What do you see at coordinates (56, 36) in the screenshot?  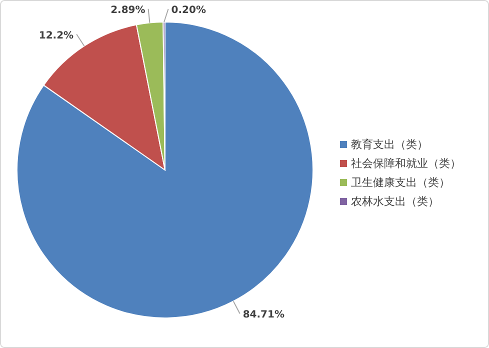 I see `data-label: 12.2%` at bounding box center [56, 36].